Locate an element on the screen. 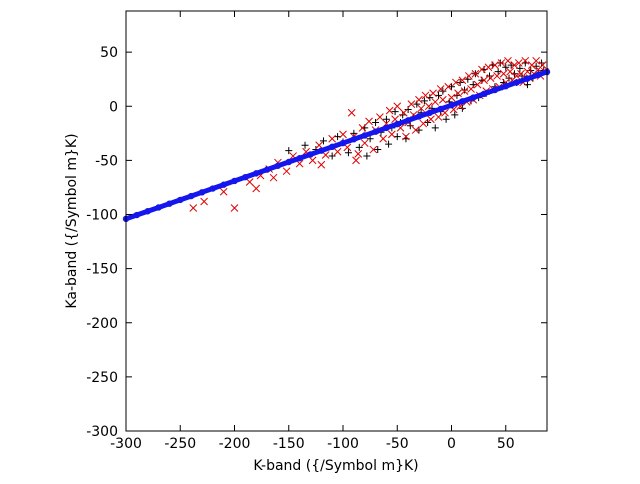 The width and height of the screenshot is (640, 484). y-tick-label: 0 is located at coordinates (113, 107).